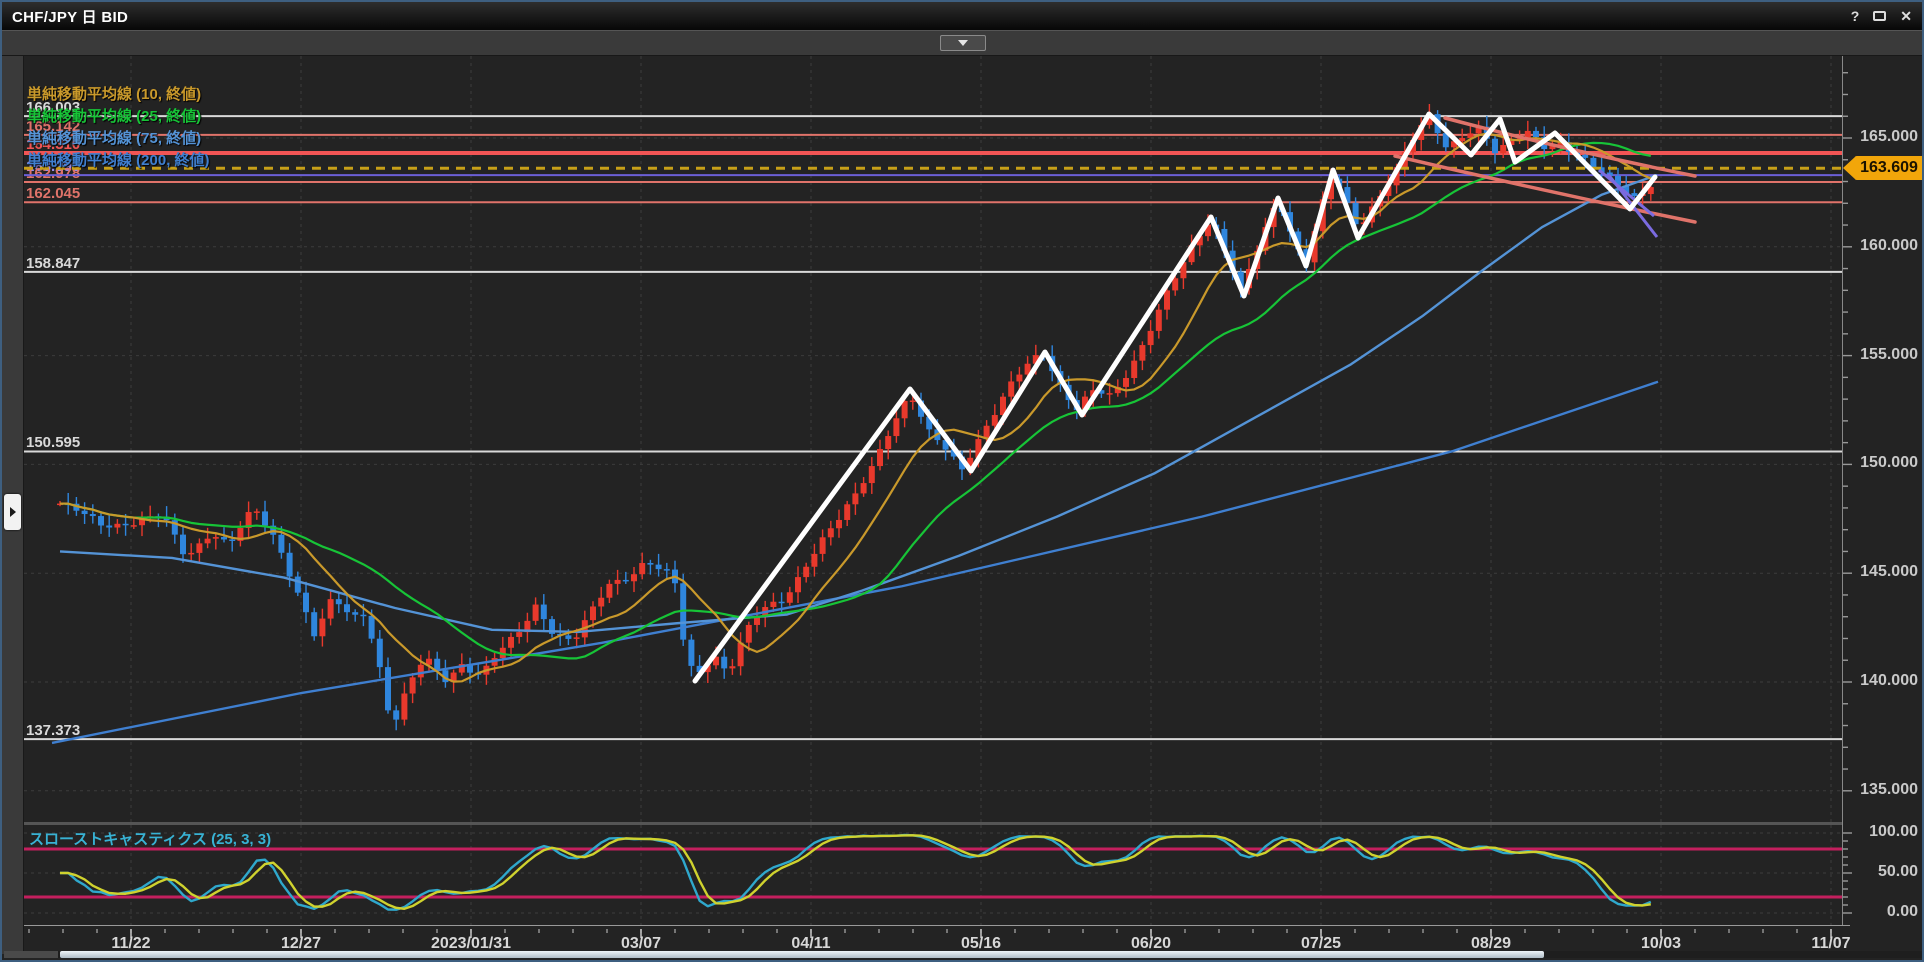  I want to click on panel-splitter-handle, so click(12, 512).